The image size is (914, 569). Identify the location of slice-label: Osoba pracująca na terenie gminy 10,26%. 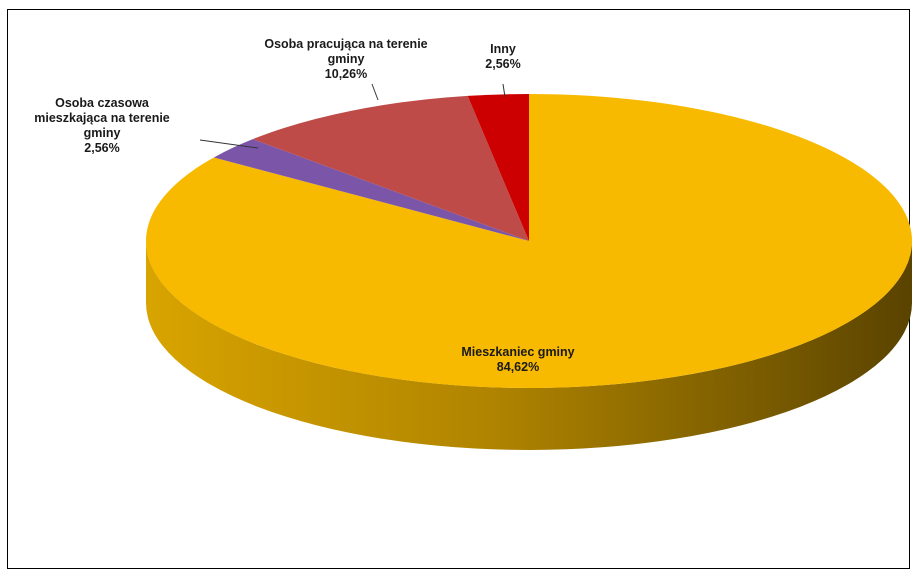
(345, 59).